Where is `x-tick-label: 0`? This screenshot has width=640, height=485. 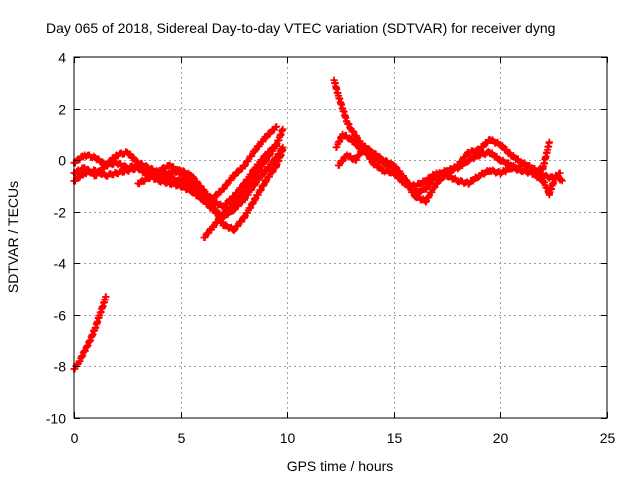
x-tick-label: 0 is located at coordinates (75, 438).